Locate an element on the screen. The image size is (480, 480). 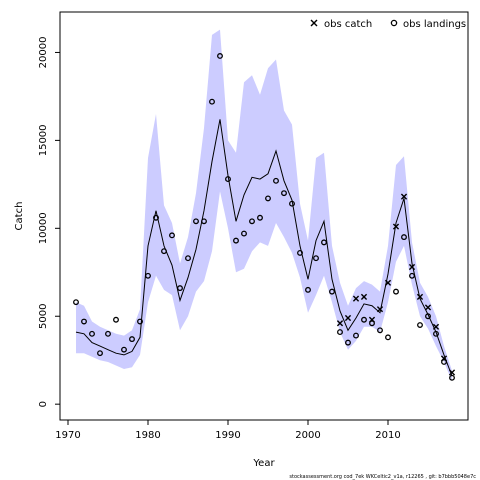
y-tick-label: 5000 is located at coordinates (43, 316).